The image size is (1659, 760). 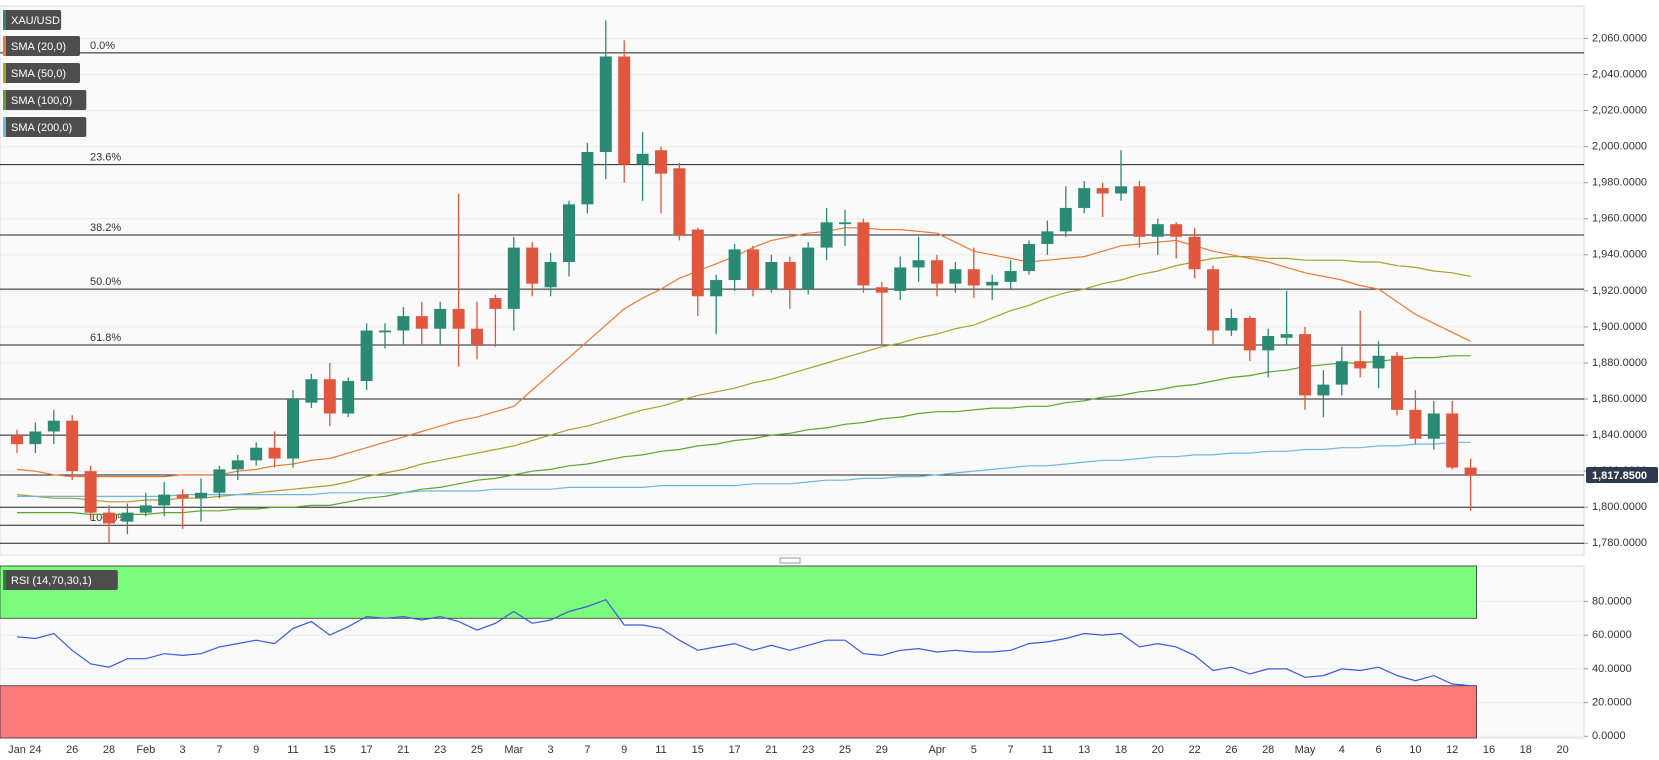 What do you see at coordinates (1084, 750) in the screenshot?
I see `x-tick-label: 13` at bounding box center [1084, 750].